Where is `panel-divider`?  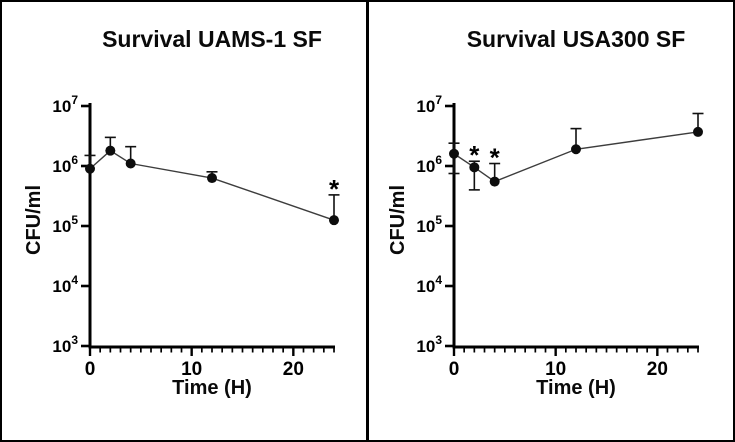
panel-divider is located at coordinates (367, 221).